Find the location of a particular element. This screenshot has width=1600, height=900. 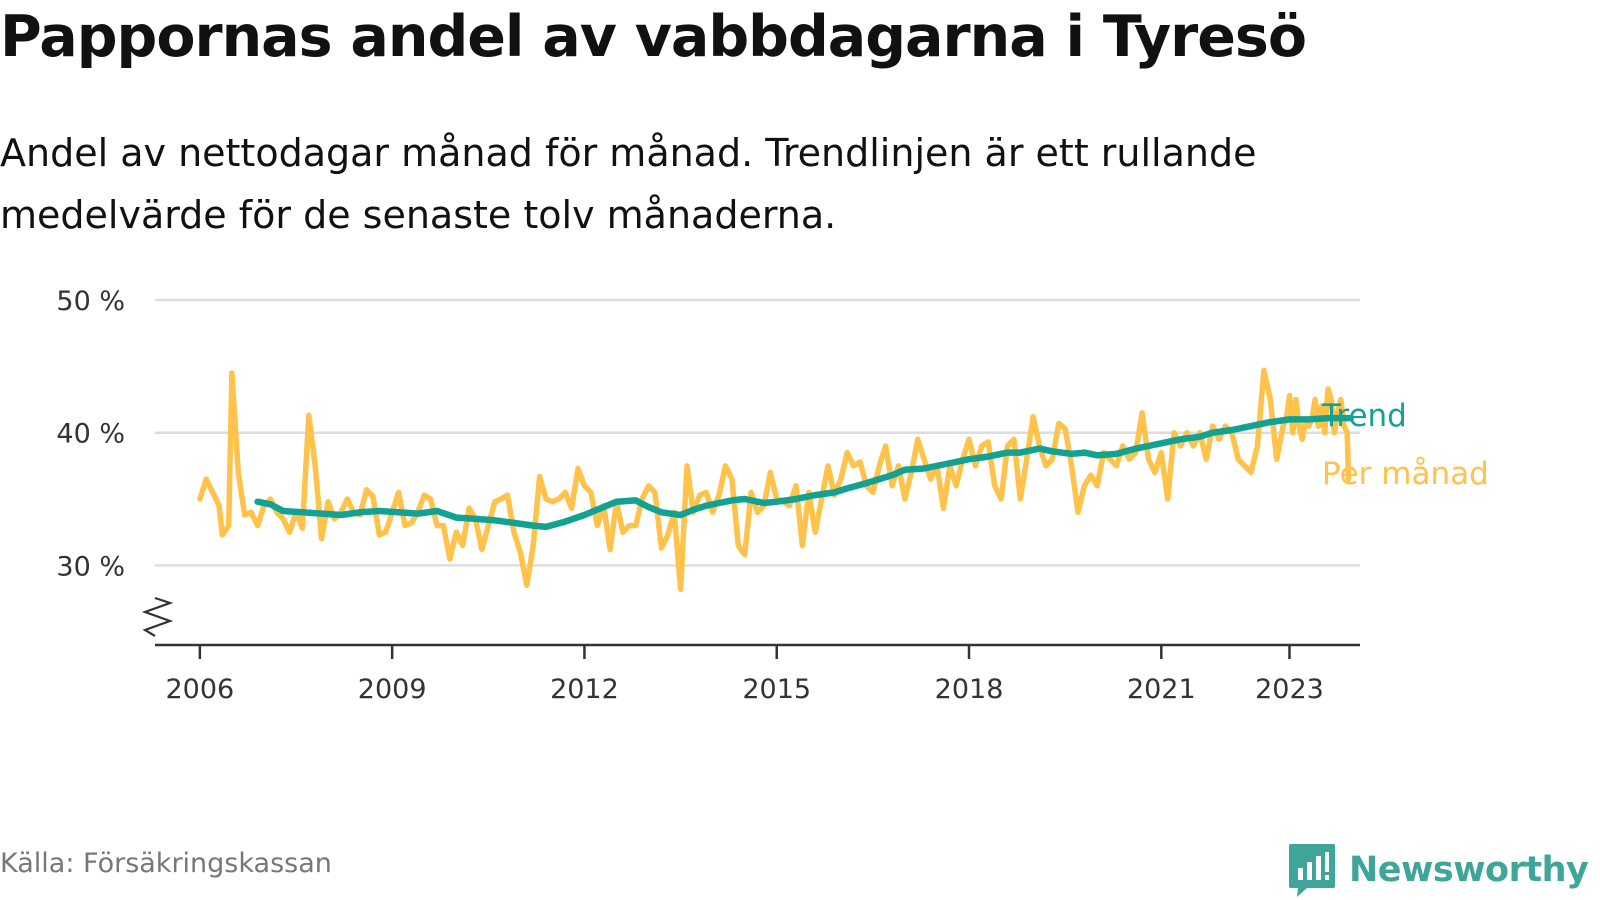

x-tick-label: 2012 is located at coordinates (584, 689).